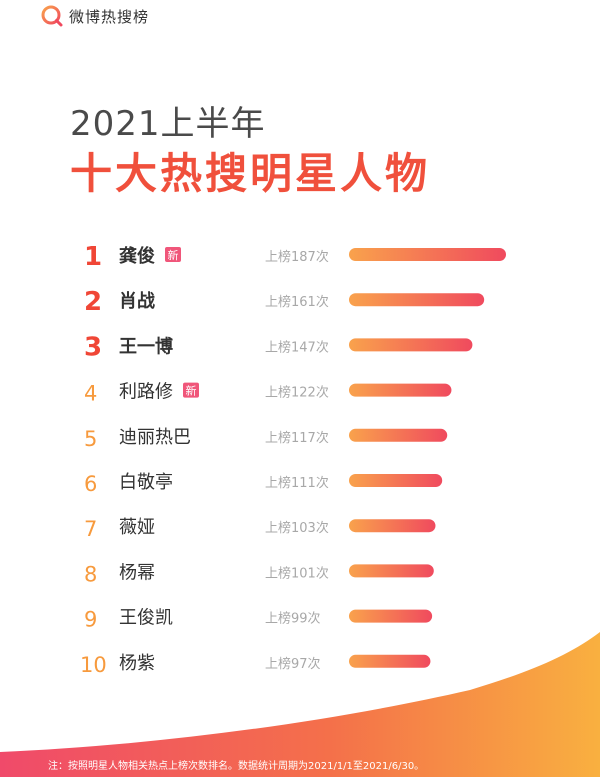 This screenshot has width=600, height=777. Describe the element at coordinates (146, 618) in the screenshot. I see `star-name: 王俊凯` at that location.